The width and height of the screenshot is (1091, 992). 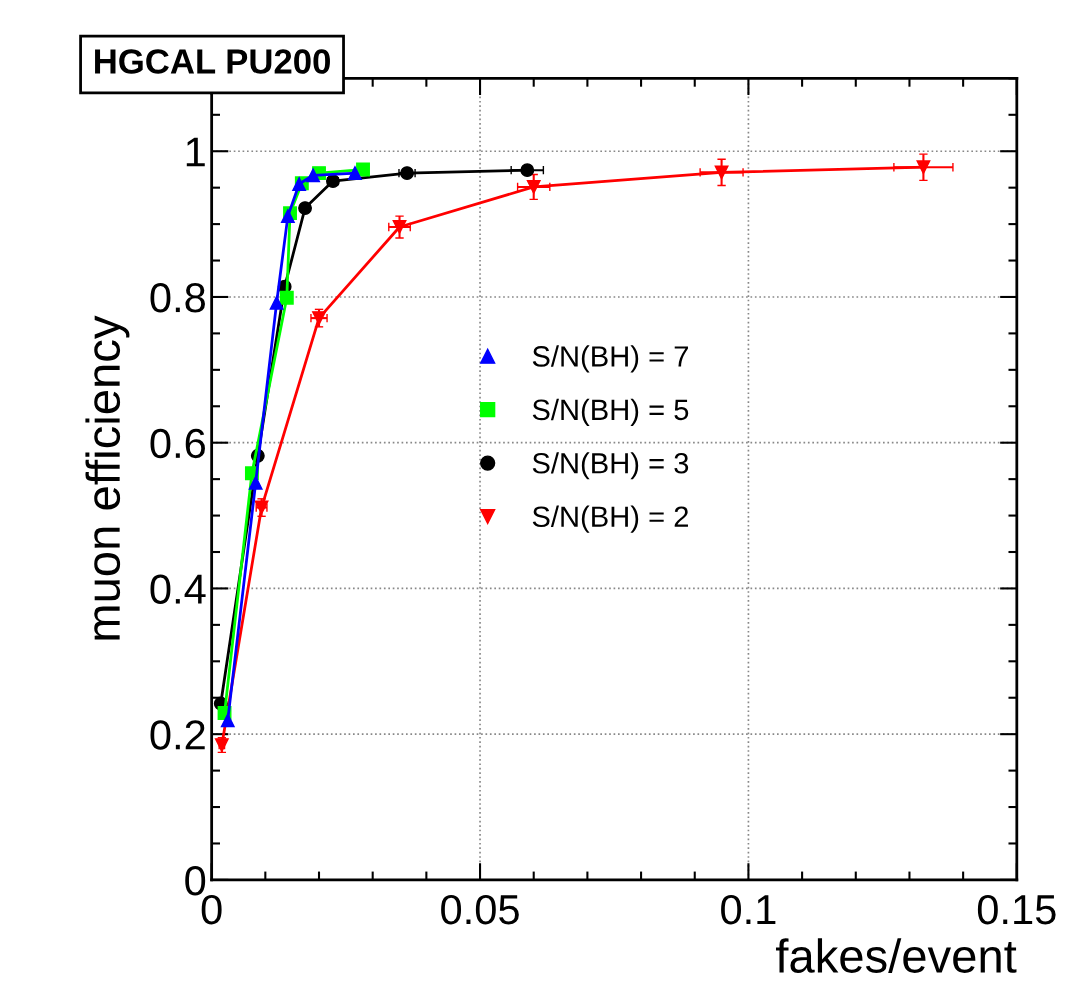 I want to click on x-tick-label: 0.05, so click(x=480, y=909).